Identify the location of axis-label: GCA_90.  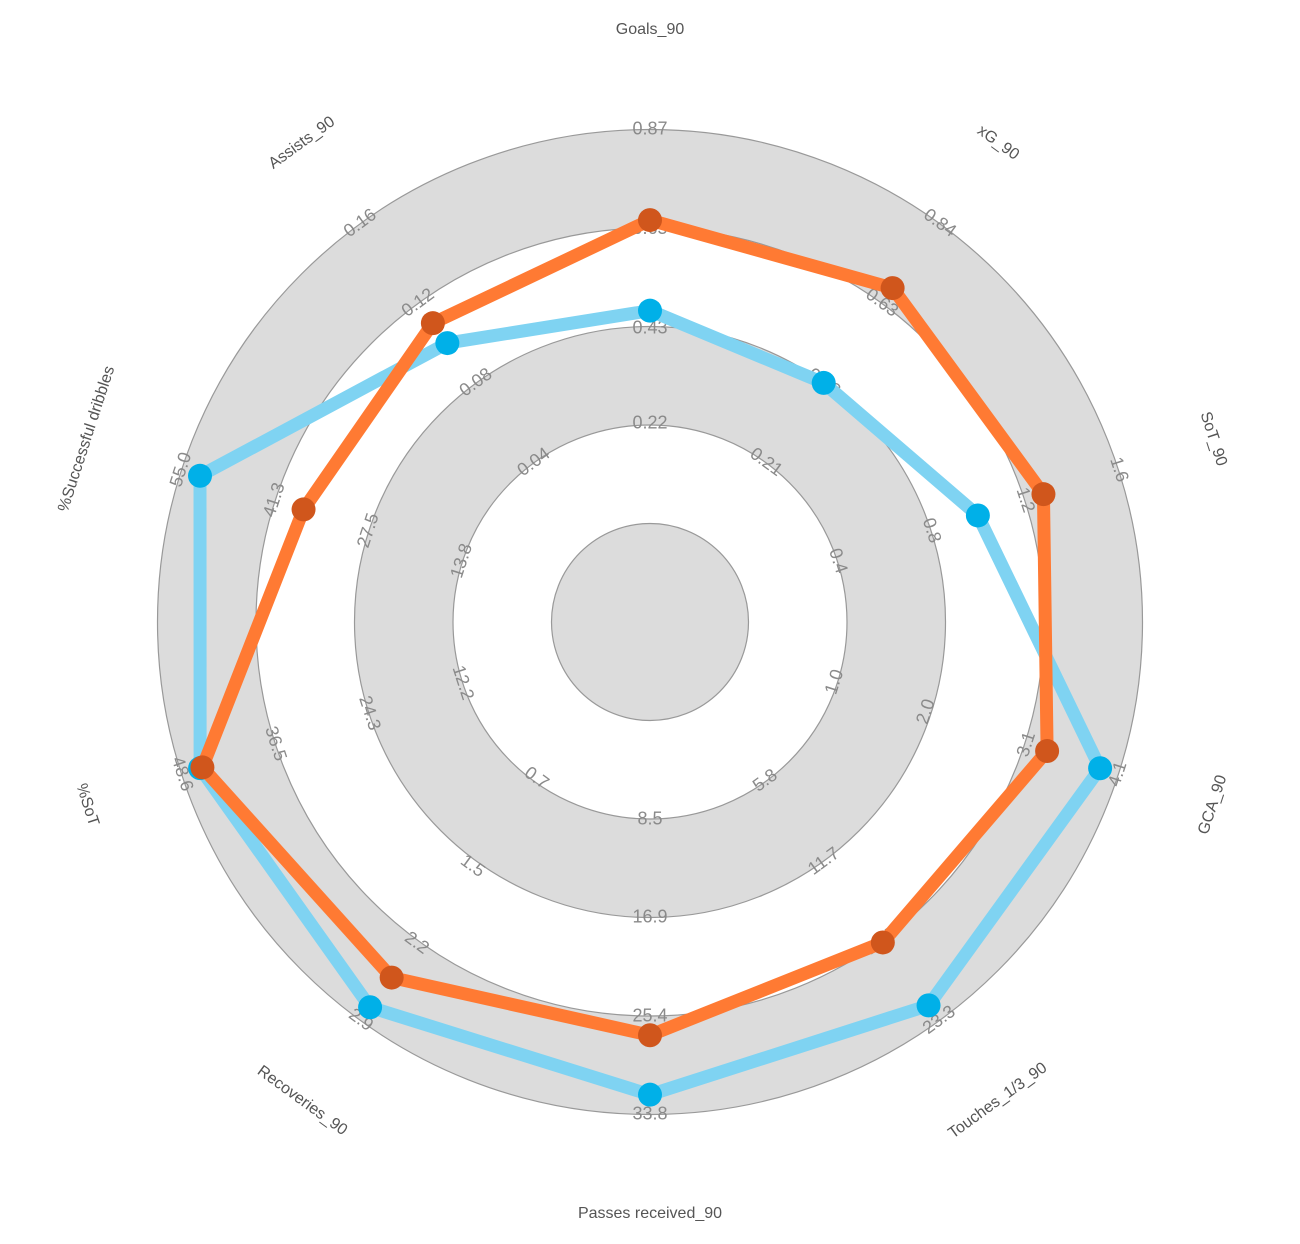
(1212, 805).